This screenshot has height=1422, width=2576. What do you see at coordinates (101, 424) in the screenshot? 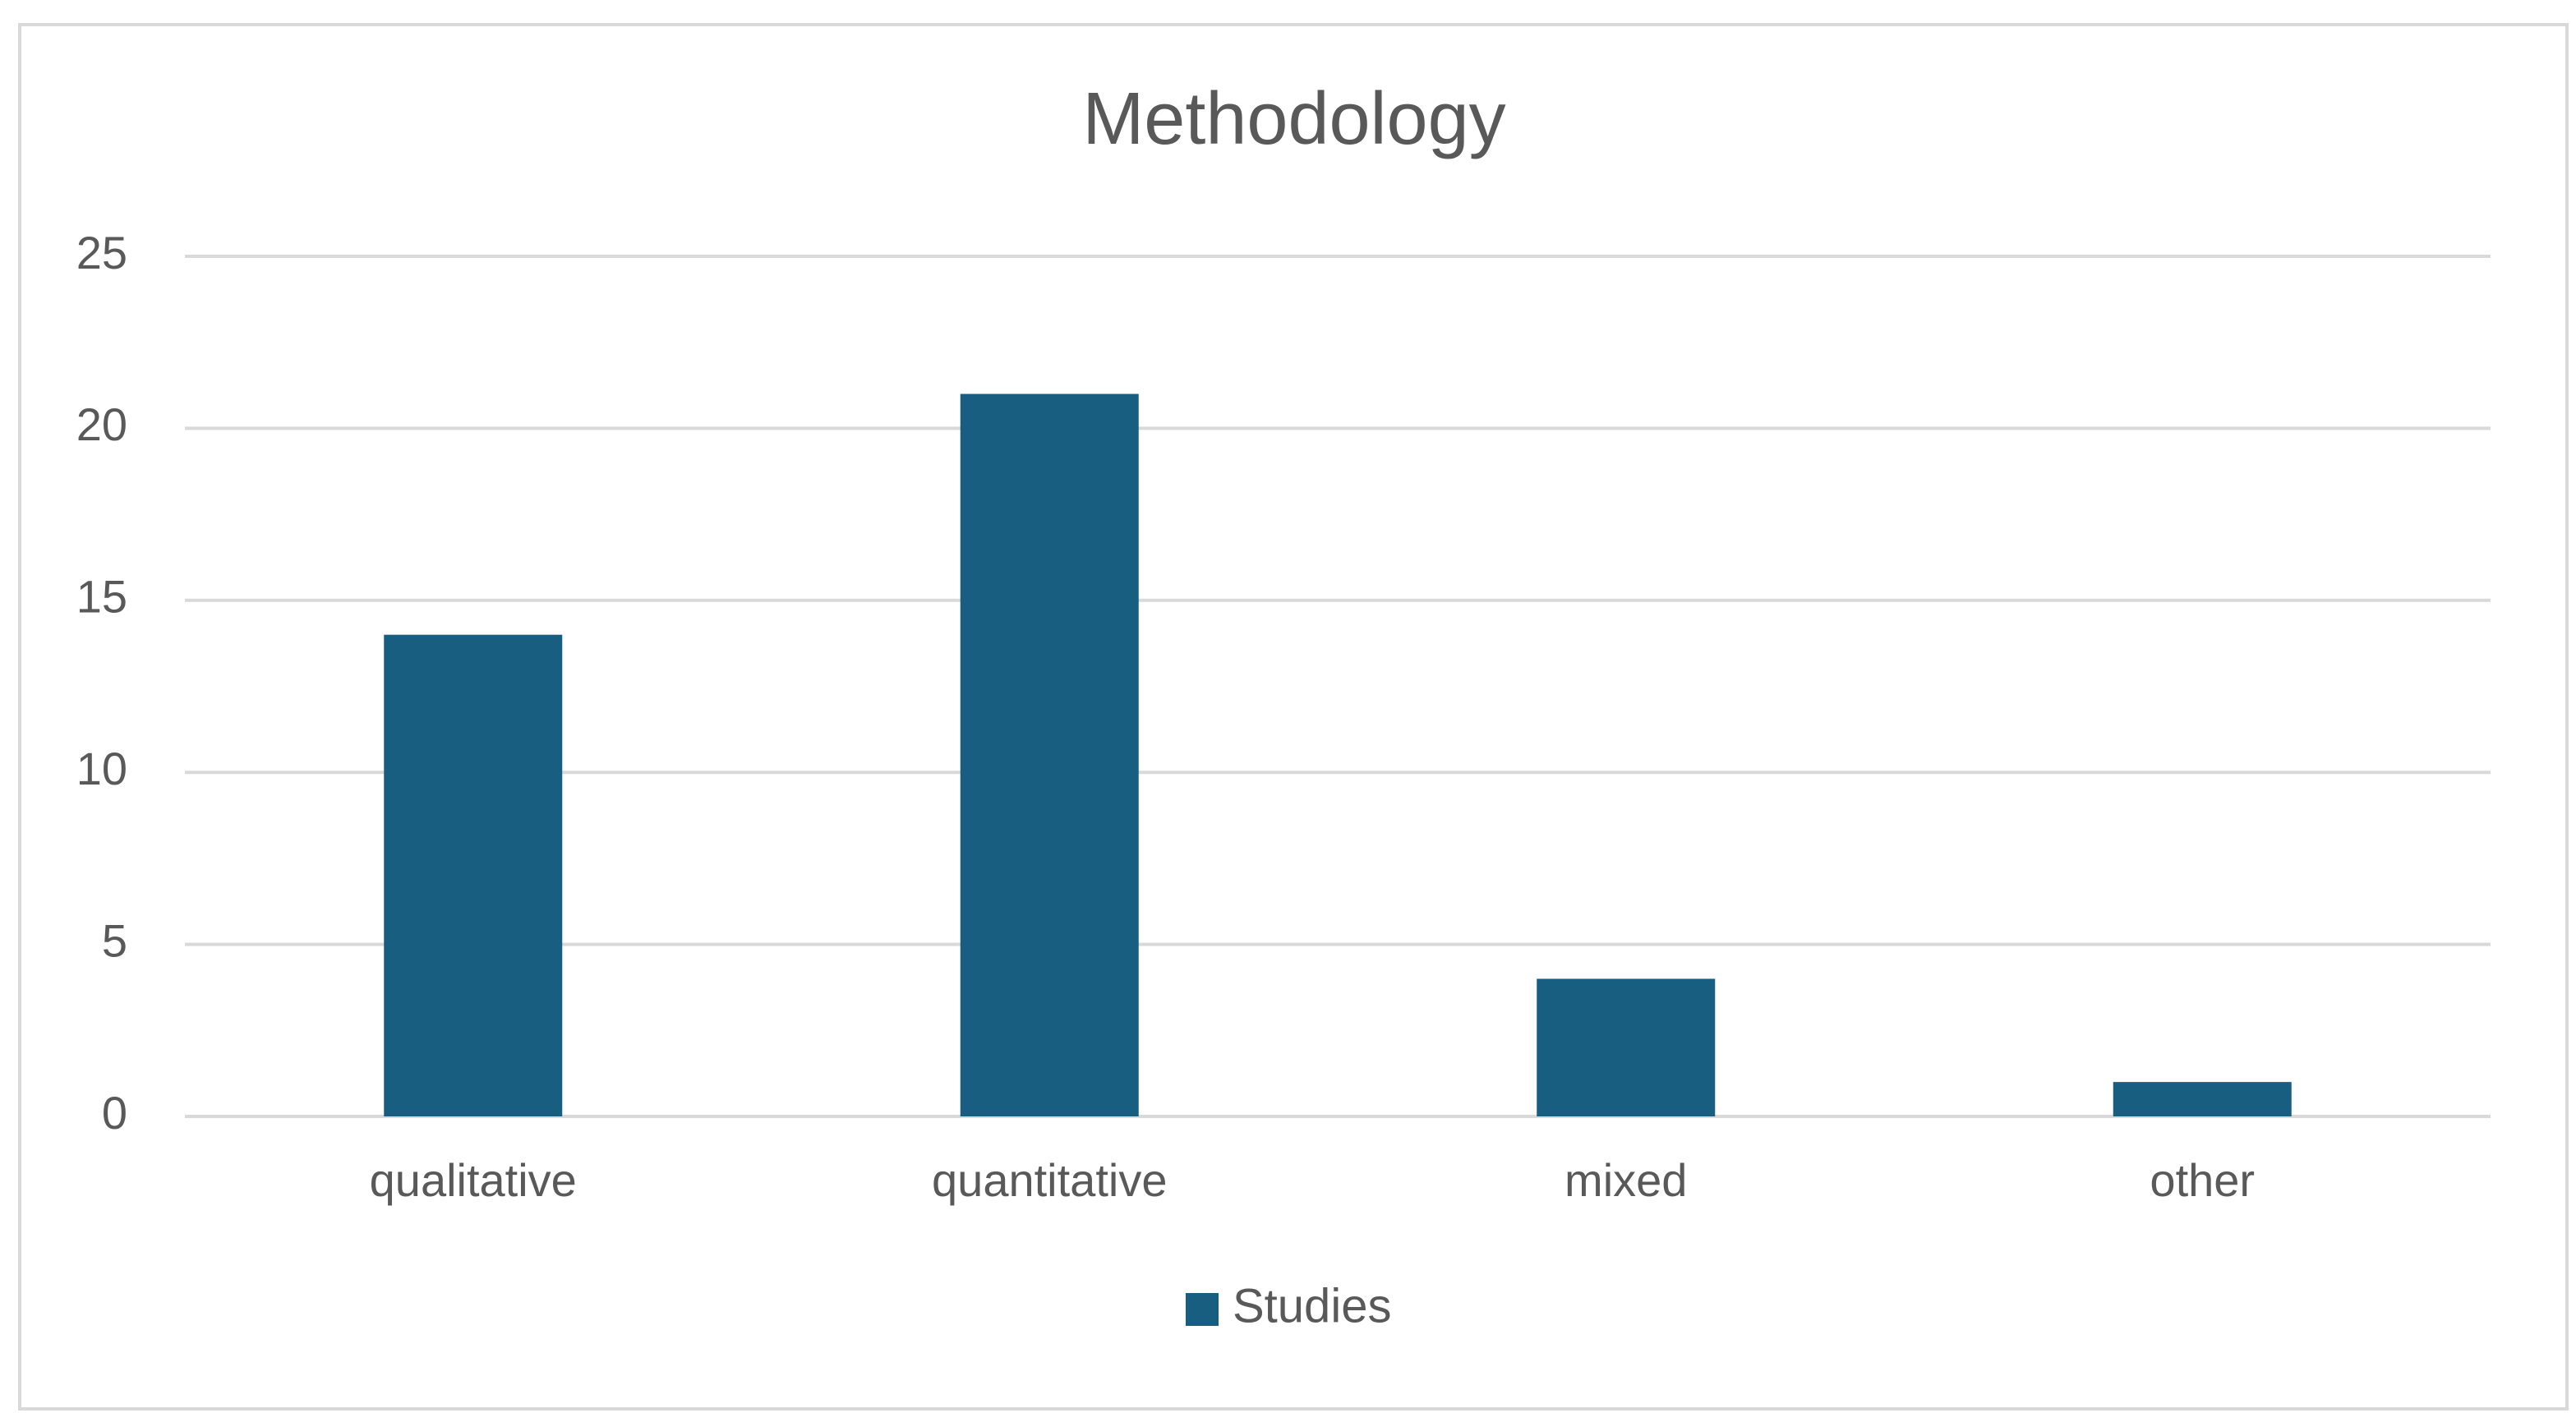
I see `y-tick-label: 20` at bounding box center [101, 424].